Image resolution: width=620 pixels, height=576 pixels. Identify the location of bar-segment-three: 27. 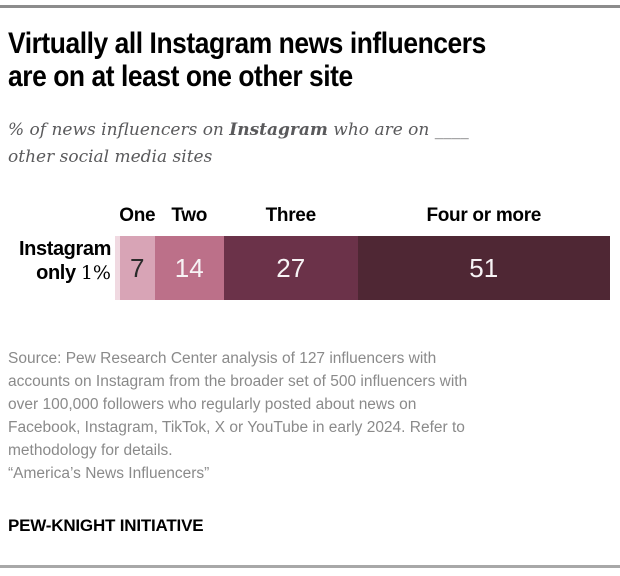
(290, 268).